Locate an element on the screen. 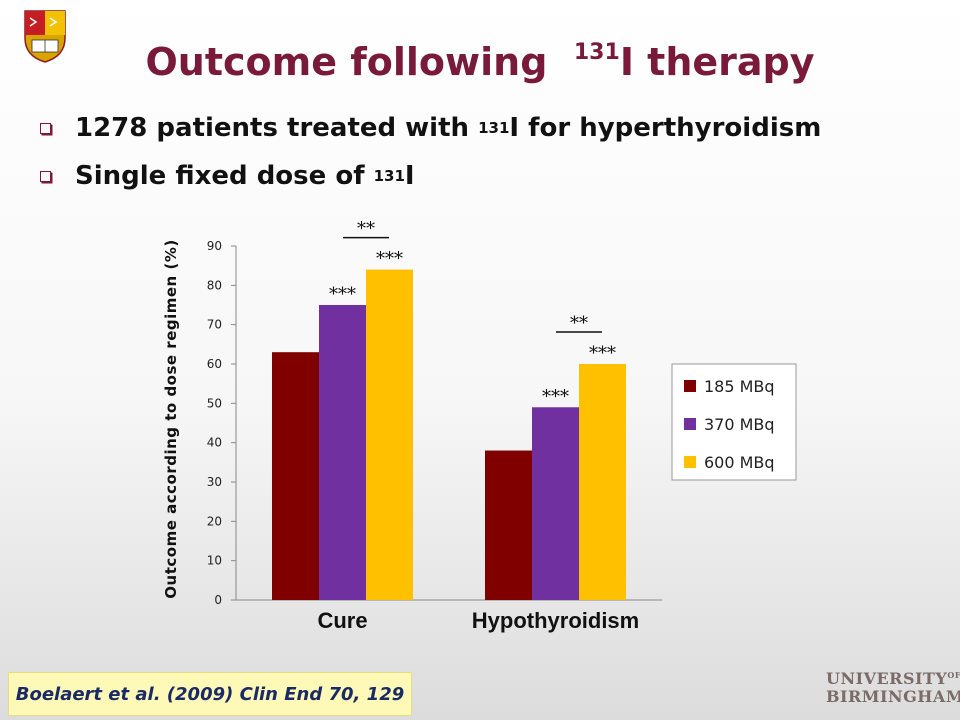 This screenshot has height=720, width=960. y-tick-label: 50 is located at coordinates (214, 403).